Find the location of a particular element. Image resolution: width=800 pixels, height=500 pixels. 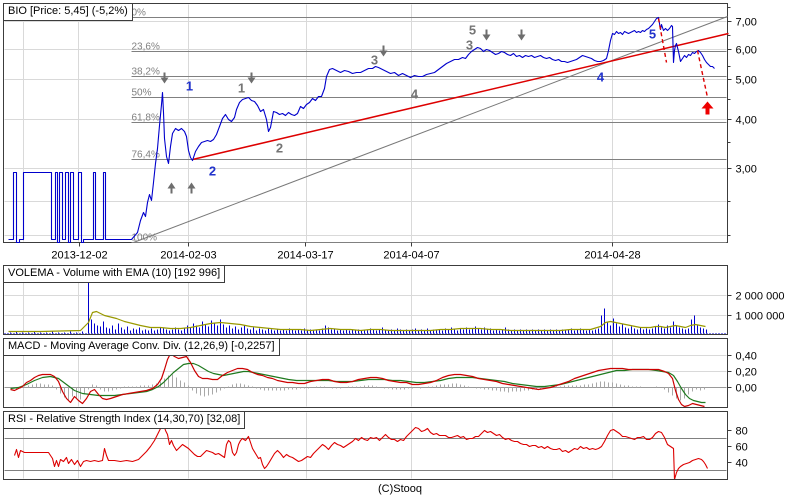

price-panel-title: BIO [Price: 5,45] (-5,2%) is located at coordinates (68, 11).